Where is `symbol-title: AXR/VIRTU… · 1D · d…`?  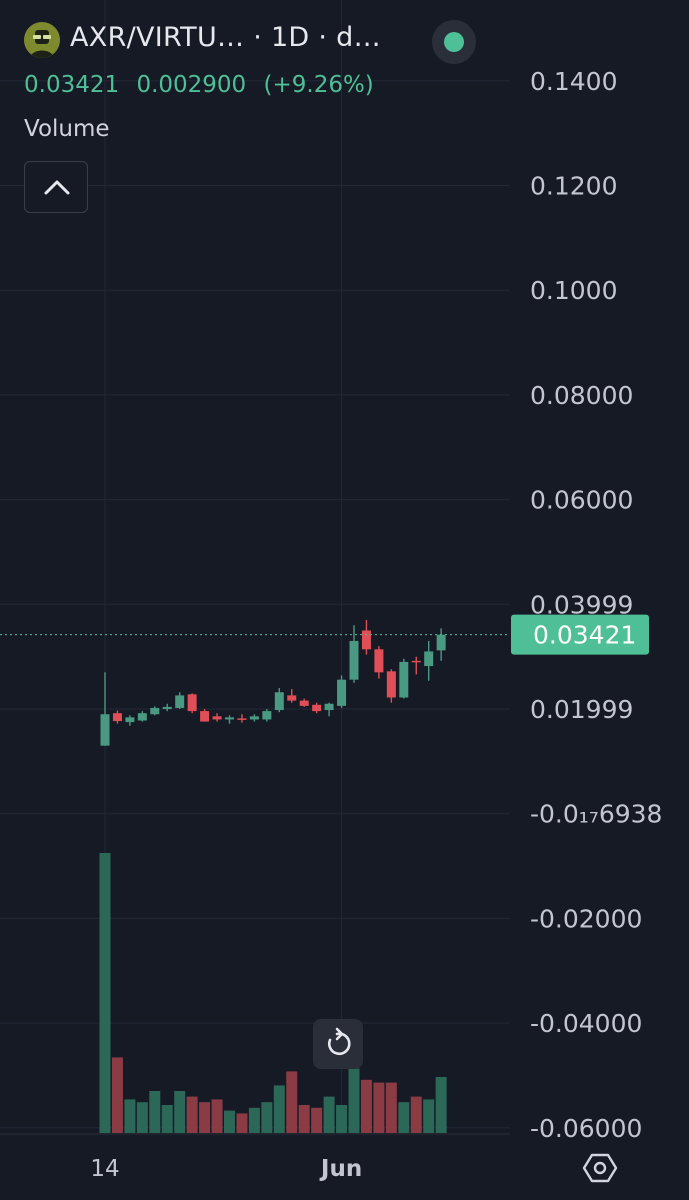 symbol-title: AXR/VIRTU… · 1D · d… is located at coordinates (225, 37).